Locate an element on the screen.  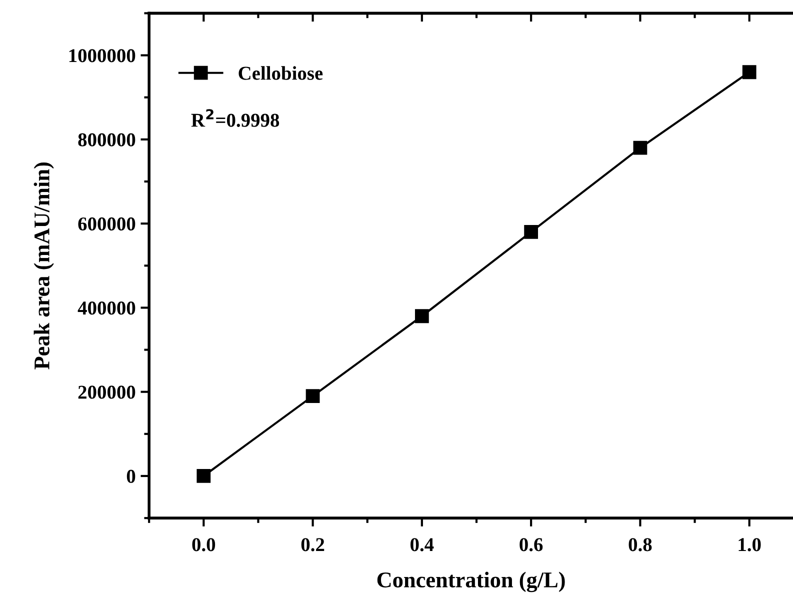
y-tick-label: 800000 is located at coordinates (107, 139).